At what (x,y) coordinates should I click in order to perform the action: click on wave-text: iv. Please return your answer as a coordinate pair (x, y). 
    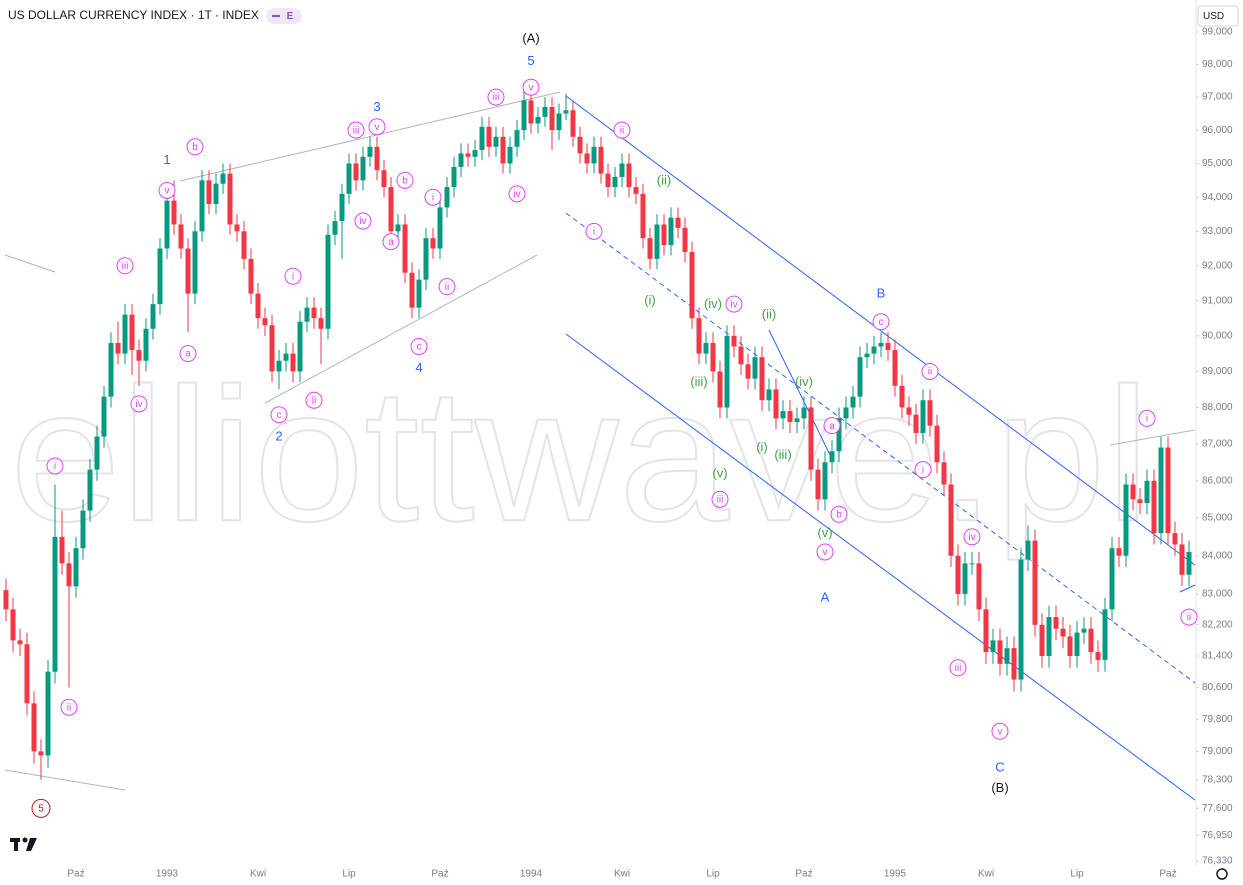
    Looking at the image, I should click on (733, 304).